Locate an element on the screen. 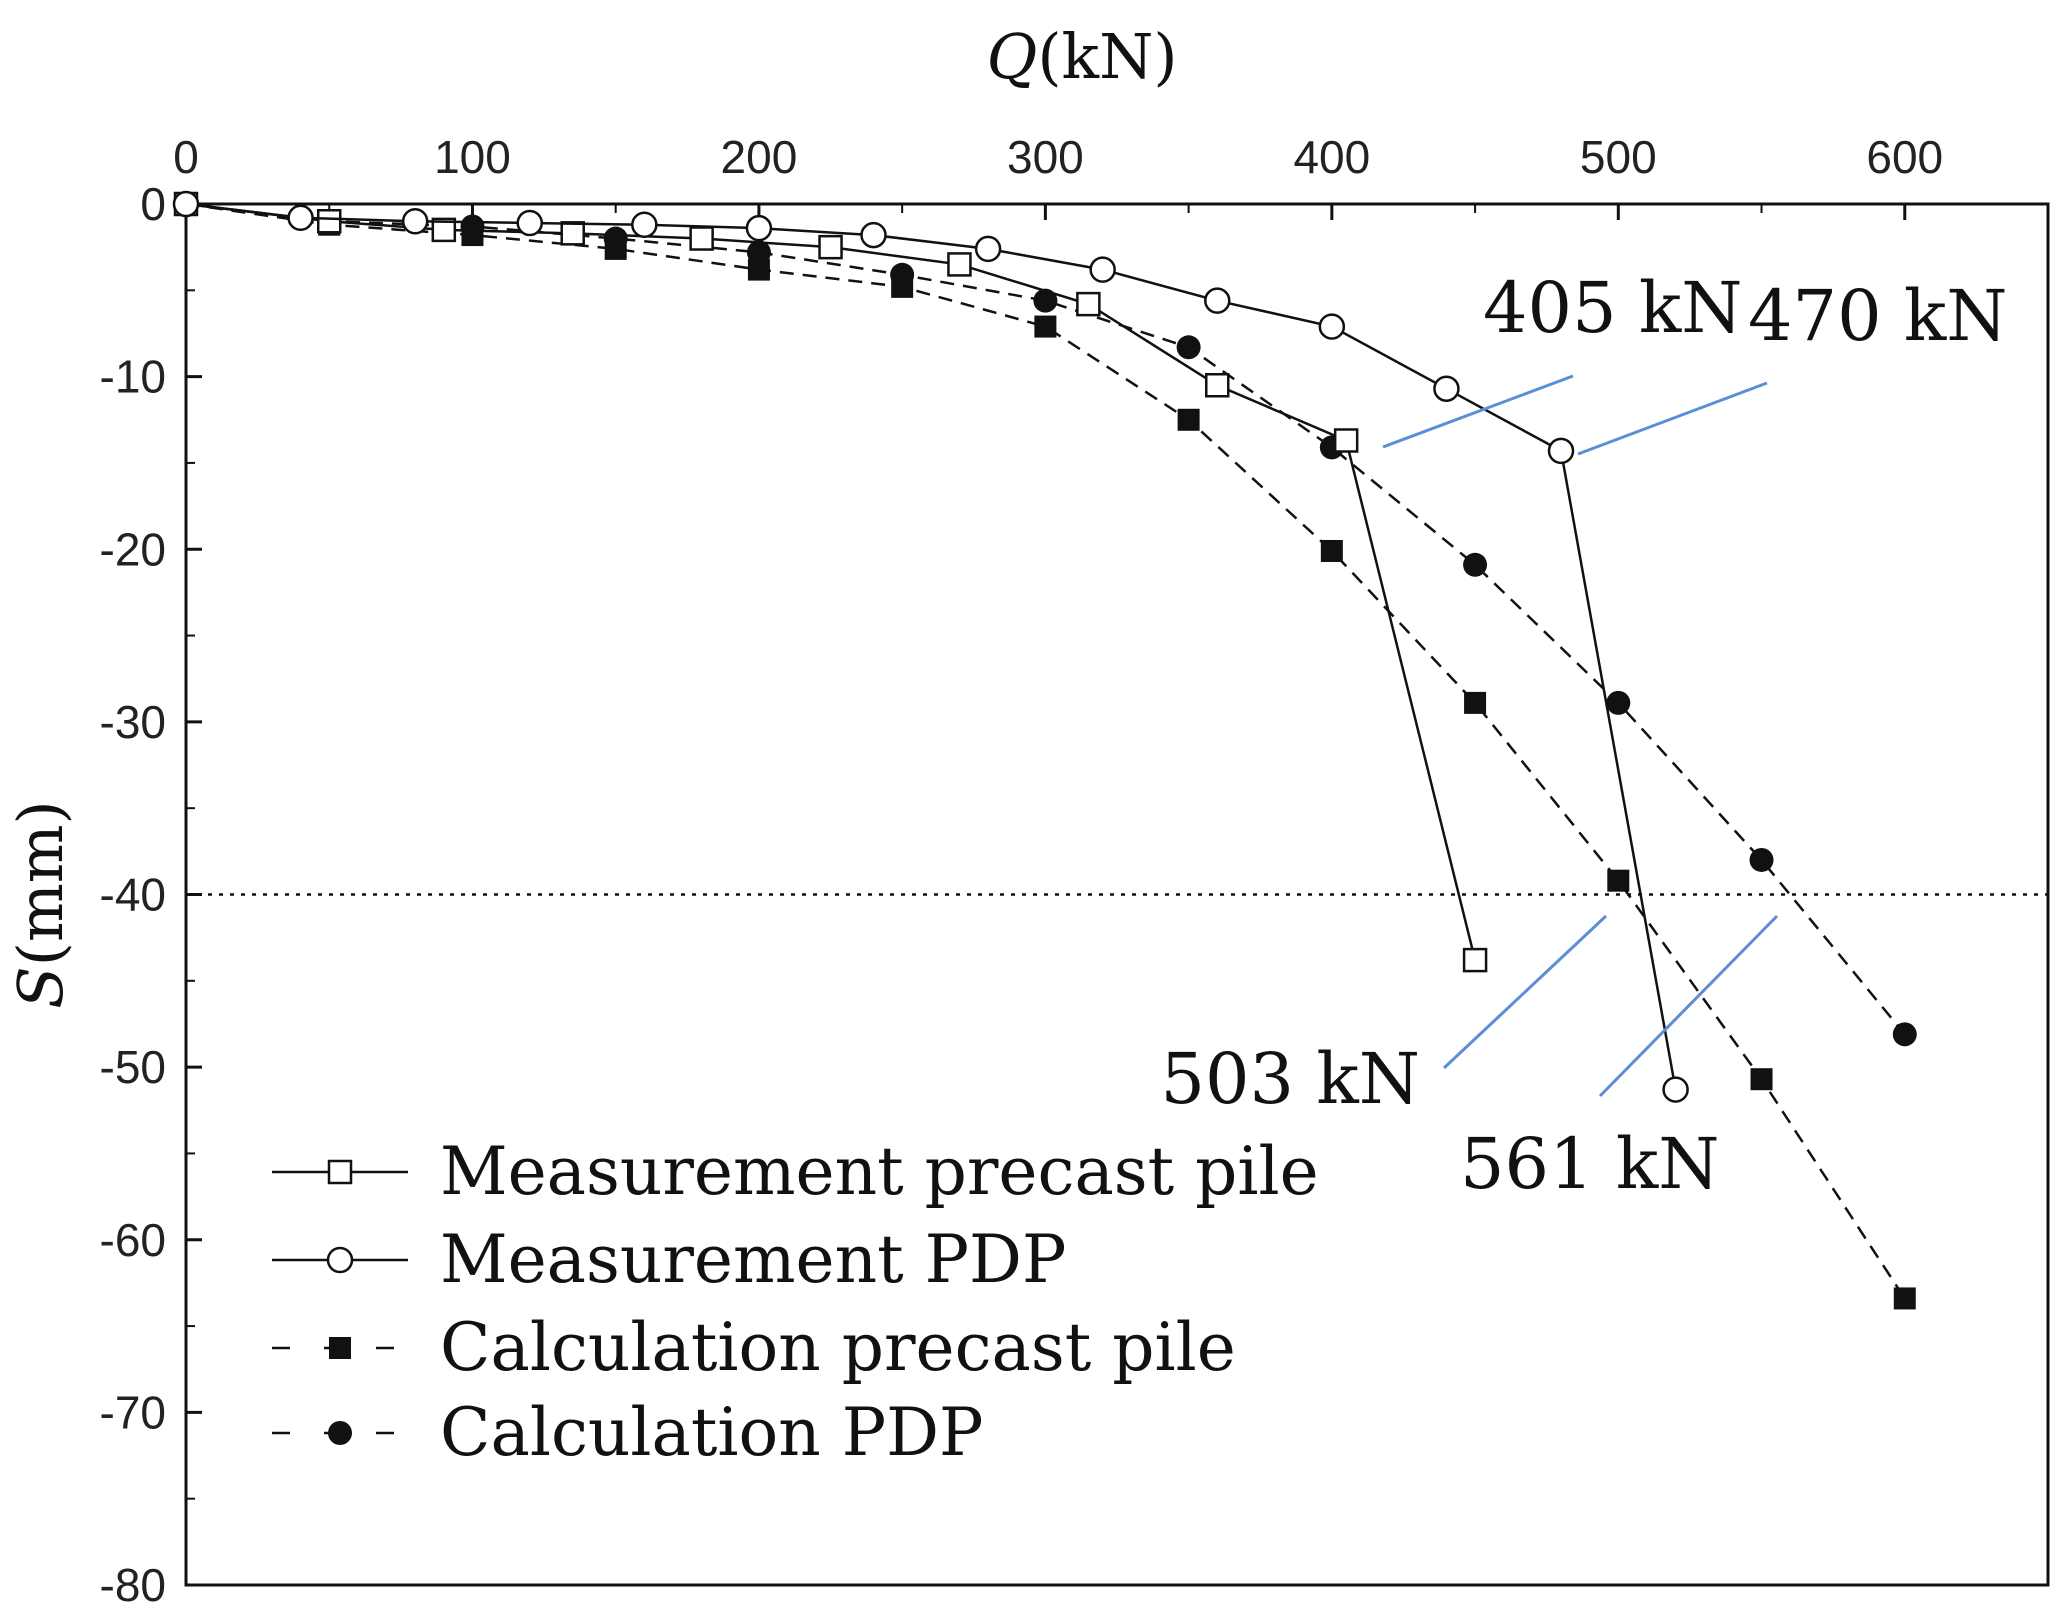 The width and height of the screenshot is (2066, 1606). x-axis-title: Q(kN) is located at coordinates (1081, 56).